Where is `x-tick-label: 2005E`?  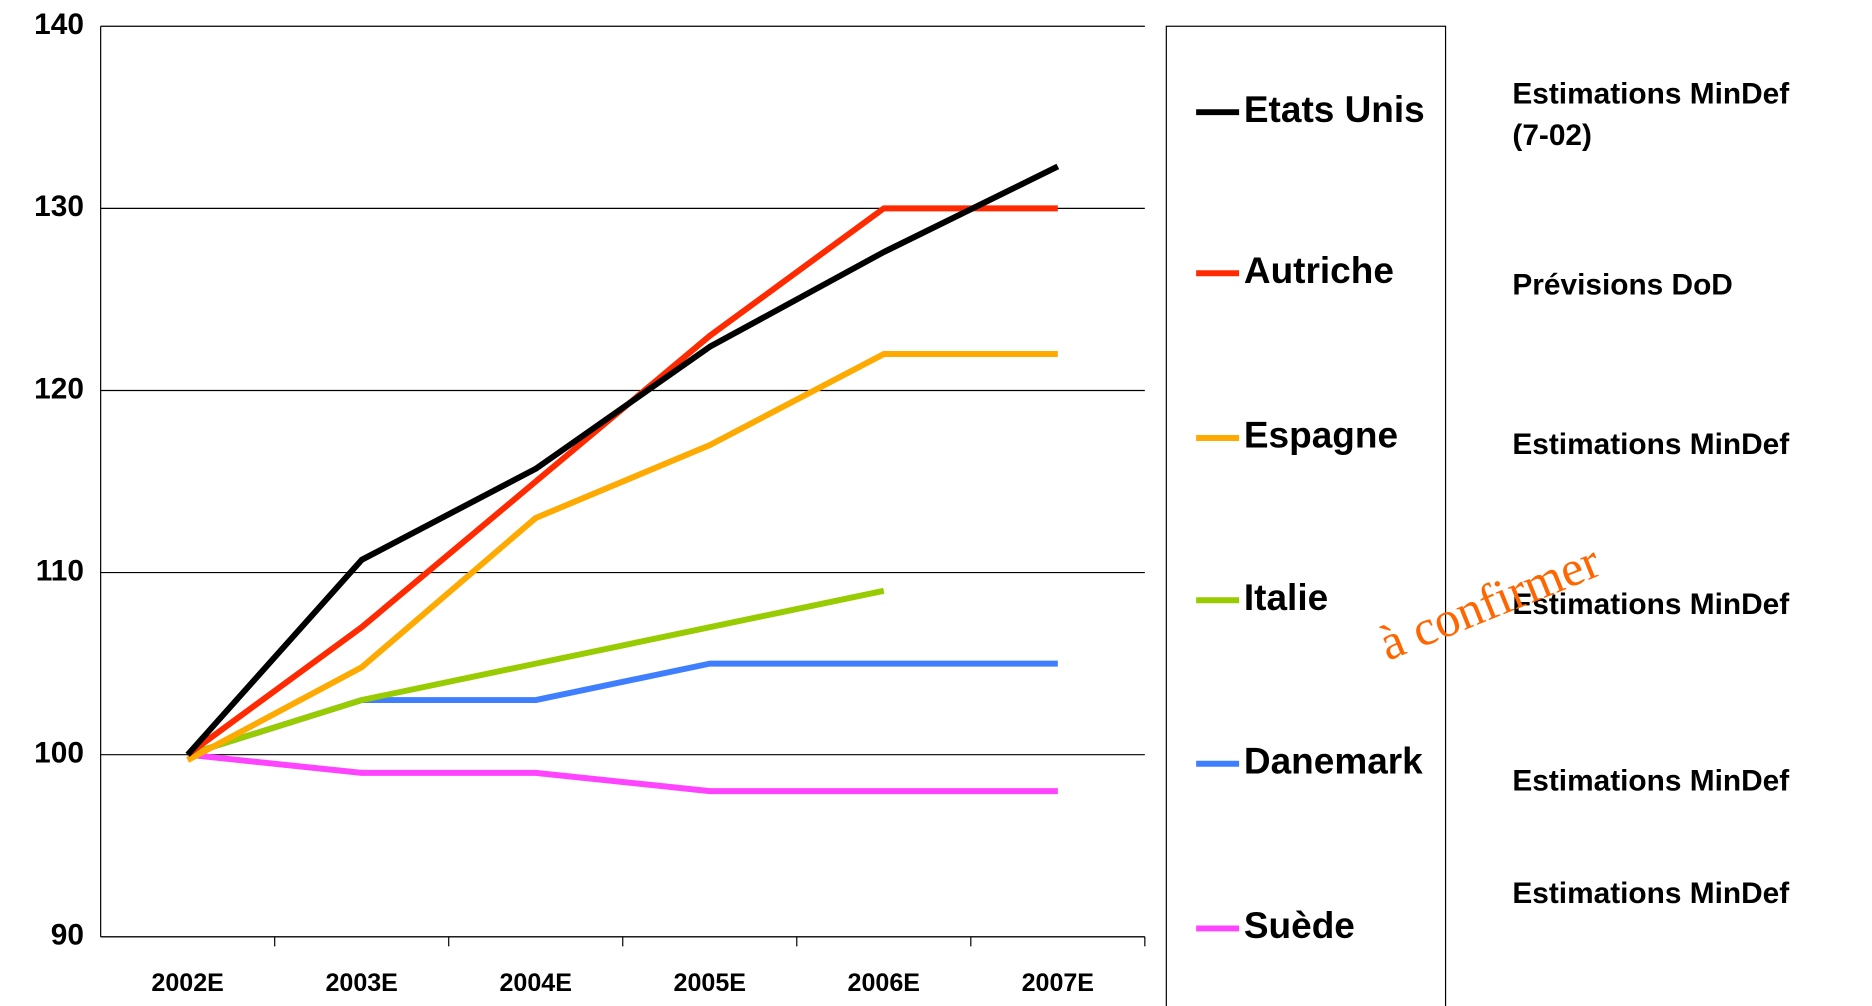 x-tick-label: 2005E is located at coordinates (710, 983).